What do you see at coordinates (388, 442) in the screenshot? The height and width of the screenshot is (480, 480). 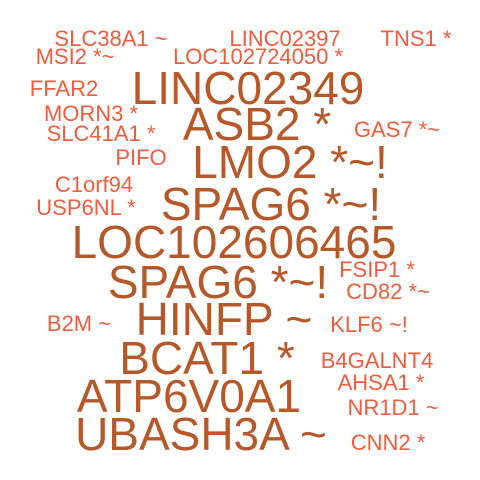 I see `word-cnn2: CNN2 *` at bounding box center [388, 442].